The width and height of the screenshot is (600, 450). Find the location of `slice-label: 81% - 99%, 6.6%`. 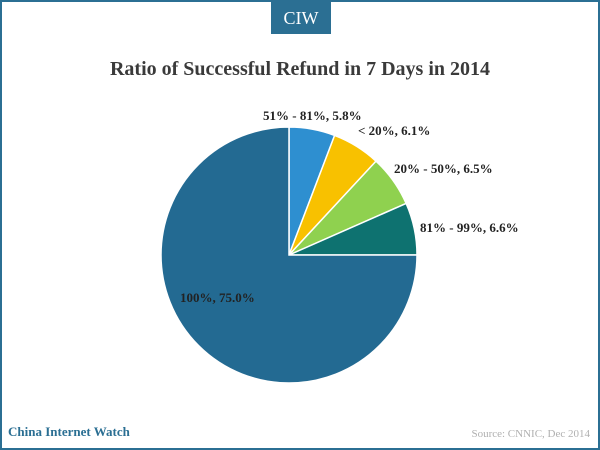

slice-label: 81% - 99%, 6.6% is located at coordinates (469, 227).